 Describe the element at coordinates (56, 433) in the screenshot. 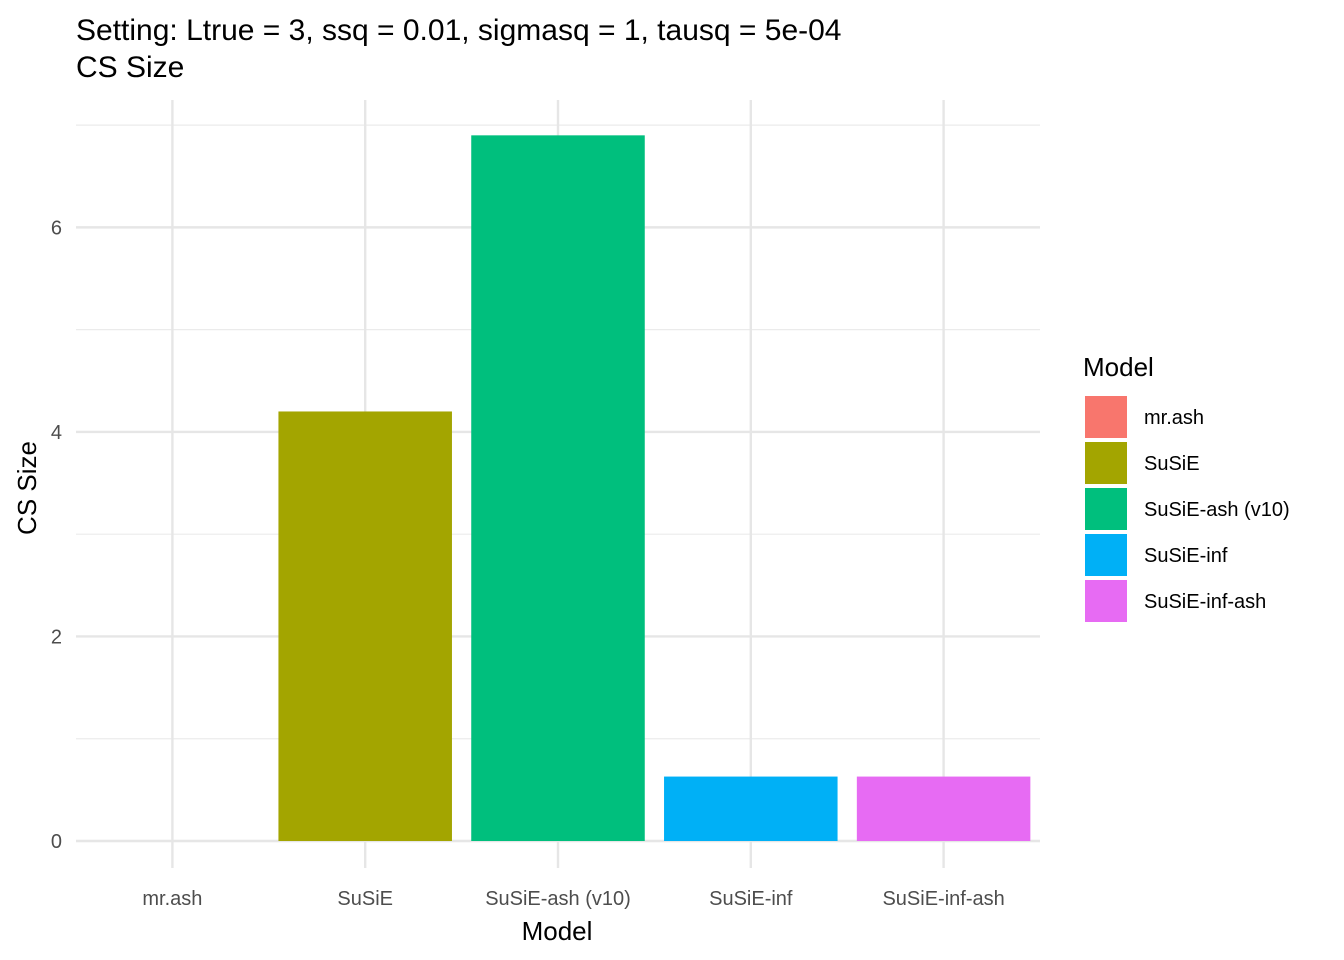

I see `y-tick-label: 4` at that location.